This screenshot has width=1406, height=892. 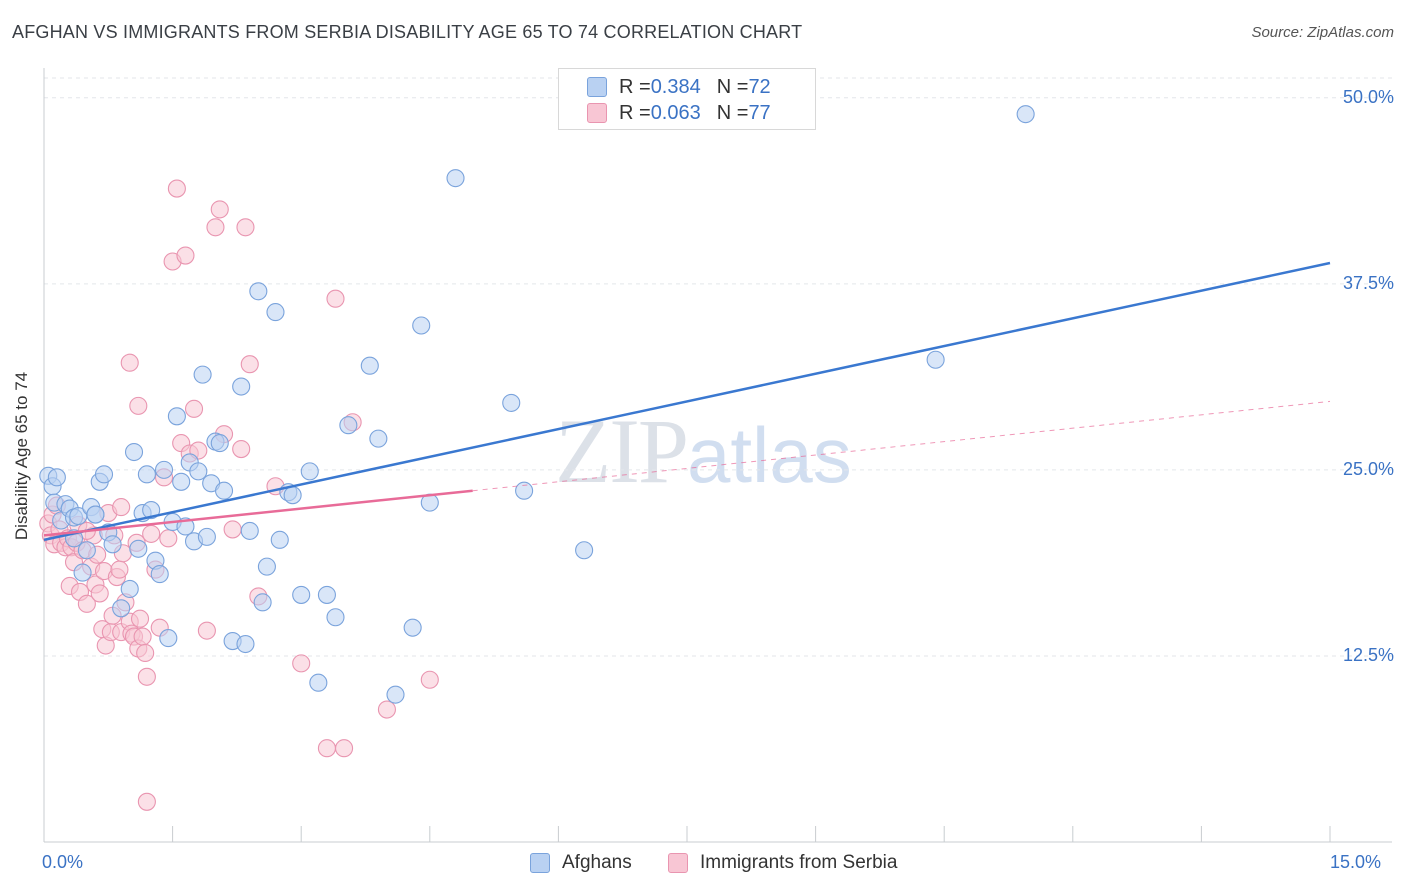 What do you see at coordinates (687, 99) in the screenshot?
I see `stats-legend: R = 0.384 N = 72 R = 0.063 N = 77` at bounding box center [687, 99].